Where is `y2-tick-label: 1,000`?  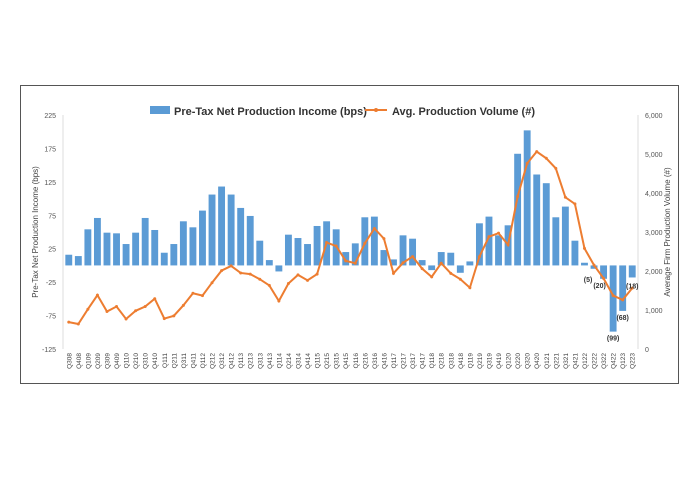
y2-tick-label: 1,000 is located at coordinates (654, 311).